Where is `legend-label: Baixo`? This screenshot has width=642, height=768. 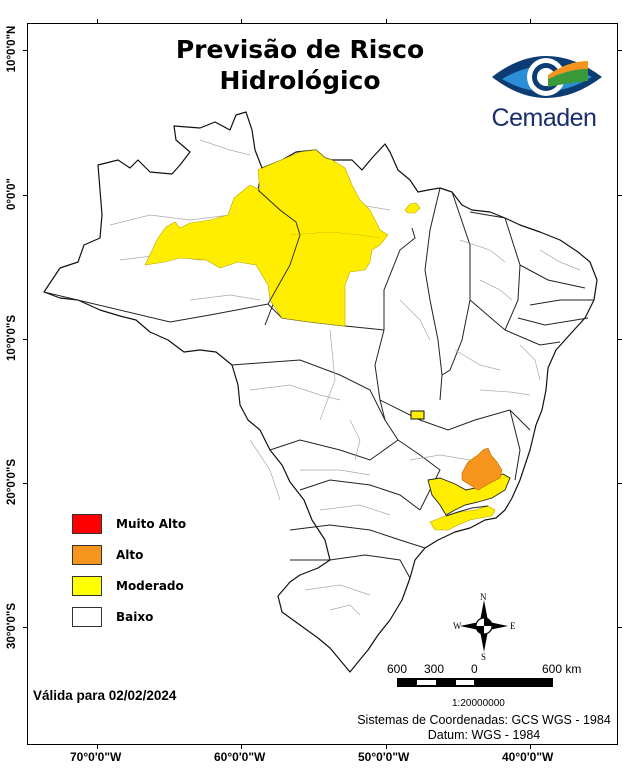
legend-label: Baixo is located at coordinates (135, 616).